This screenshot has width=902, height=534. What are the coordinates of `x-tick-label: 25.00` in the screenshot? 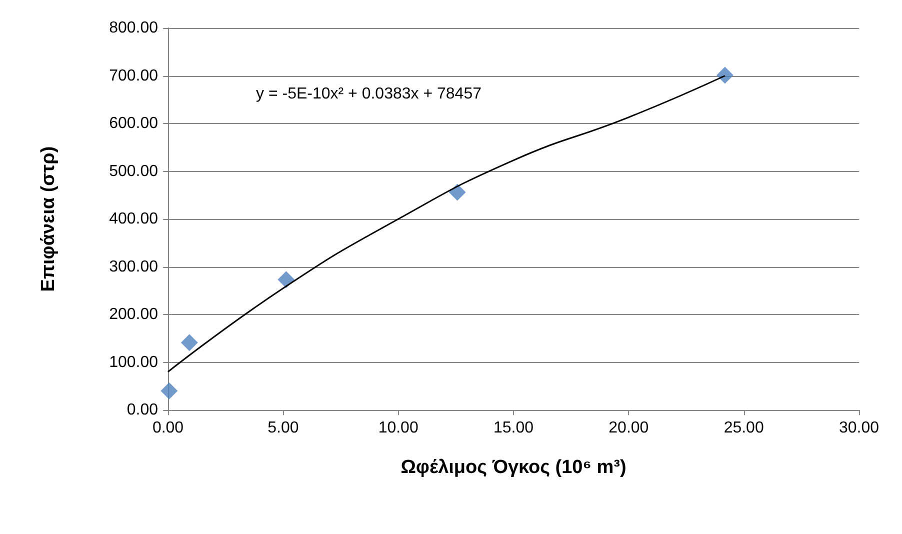 It's located at (744, 428).